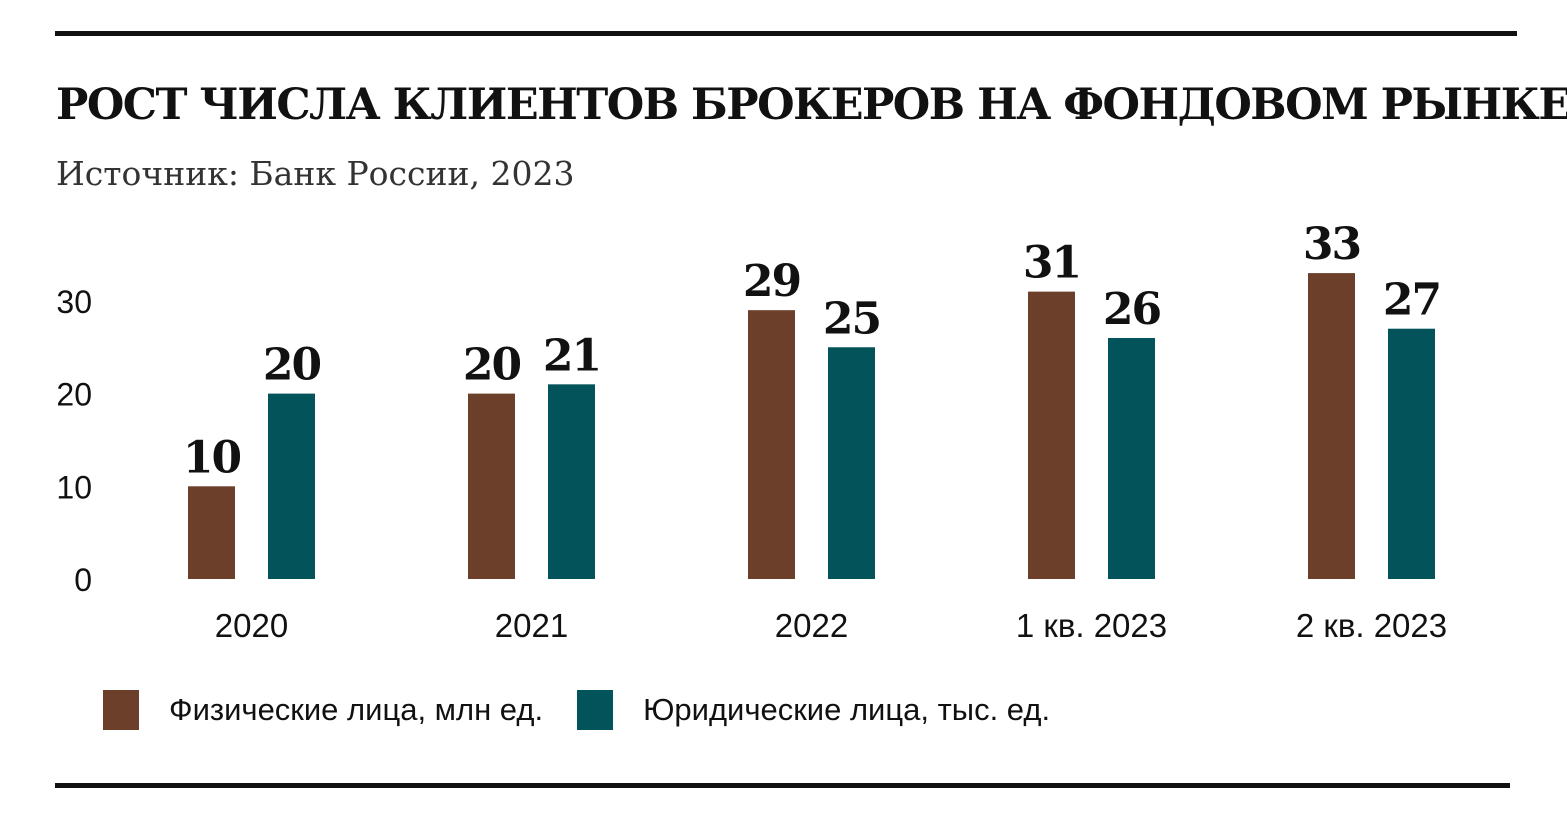 Image resolution: width=1567 pixels, height=839 pixels. Describe the element at coordinates (786, 33) in the screenshot. I see `top-rule` at that location.